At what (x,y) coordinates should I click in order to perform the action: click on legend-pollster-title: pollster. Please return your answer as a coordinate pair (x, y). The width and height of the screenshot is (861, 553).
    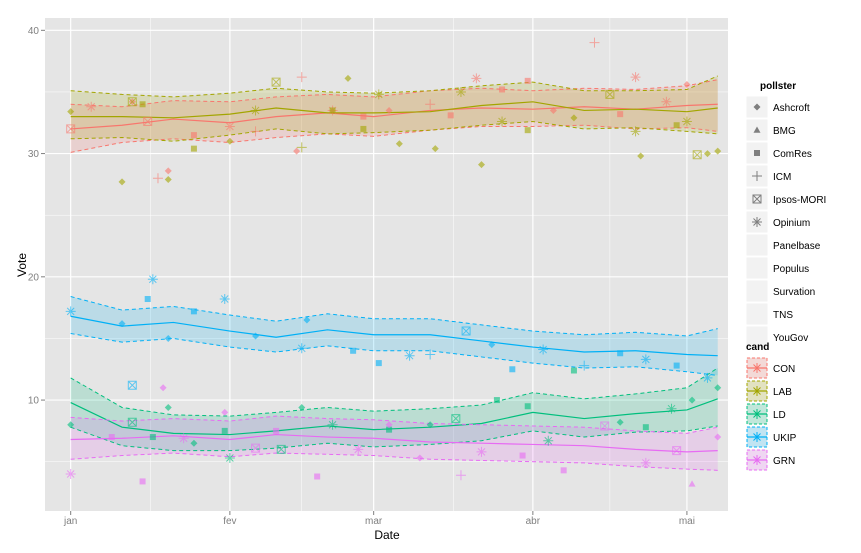
    Looking at the image, I should click on (778, 86).